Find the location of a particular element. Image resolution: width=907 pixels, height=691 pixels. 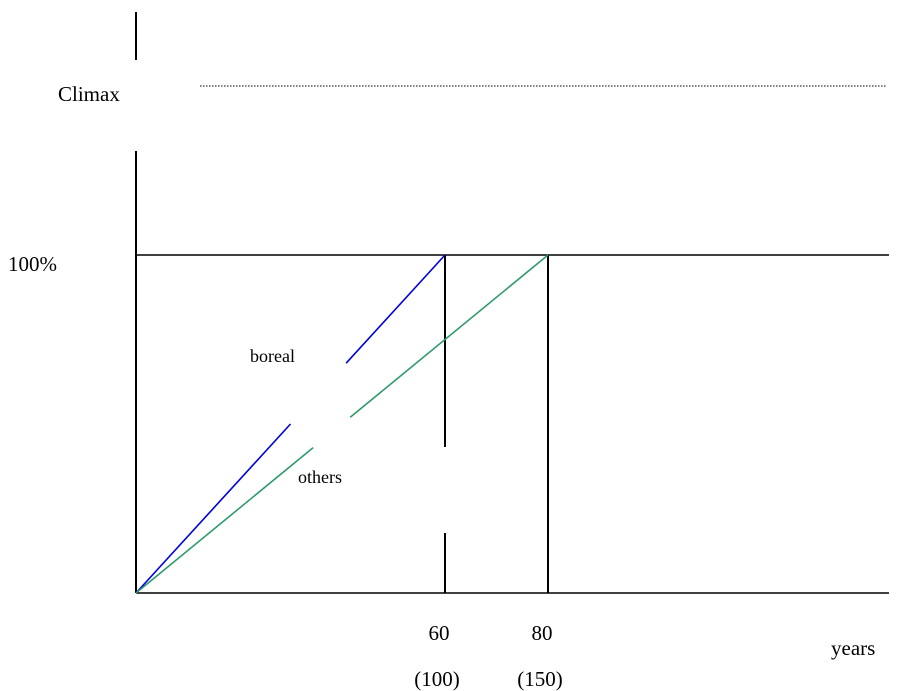

climax-label: Climax is located at coordinates (89, 94).